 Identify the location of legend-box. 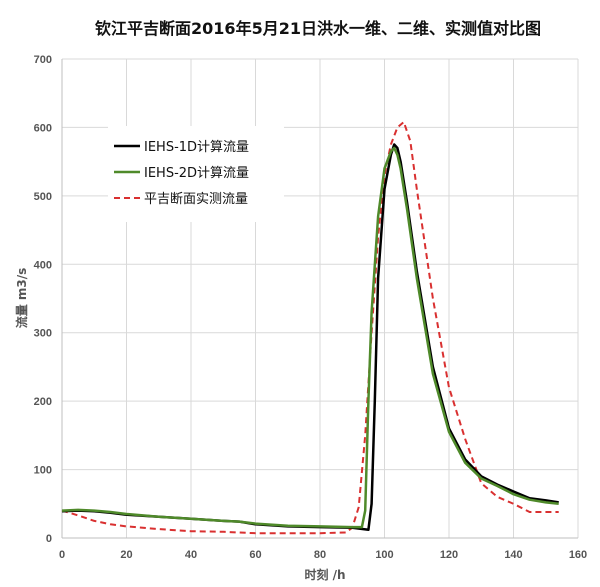
(196, 174).